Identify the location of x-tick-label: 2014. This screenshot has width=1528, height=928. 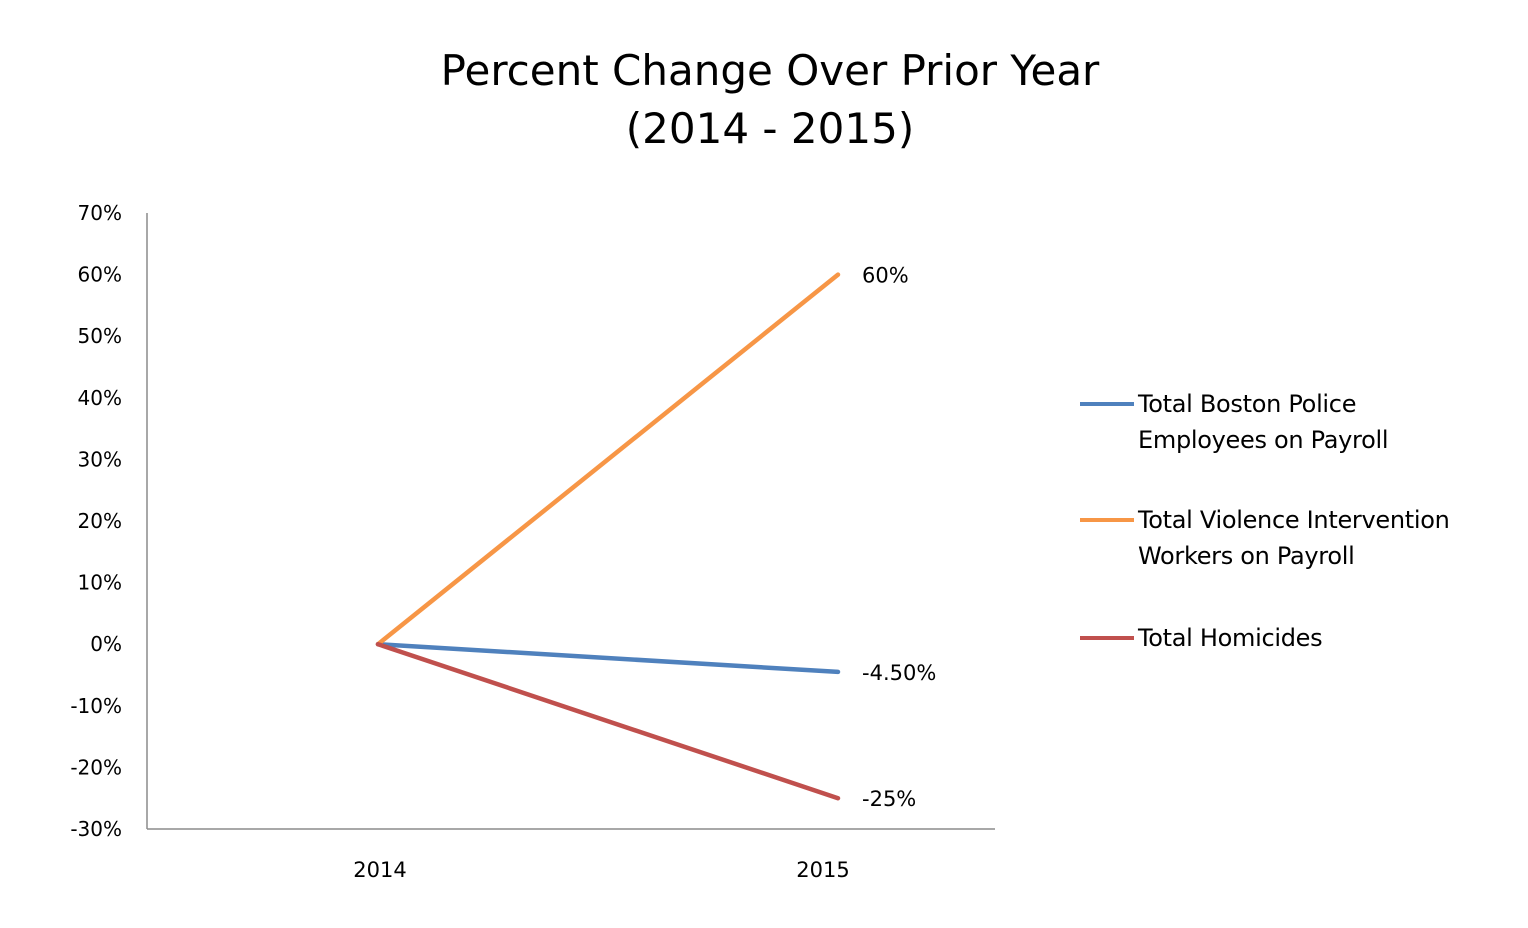
(379, 870).